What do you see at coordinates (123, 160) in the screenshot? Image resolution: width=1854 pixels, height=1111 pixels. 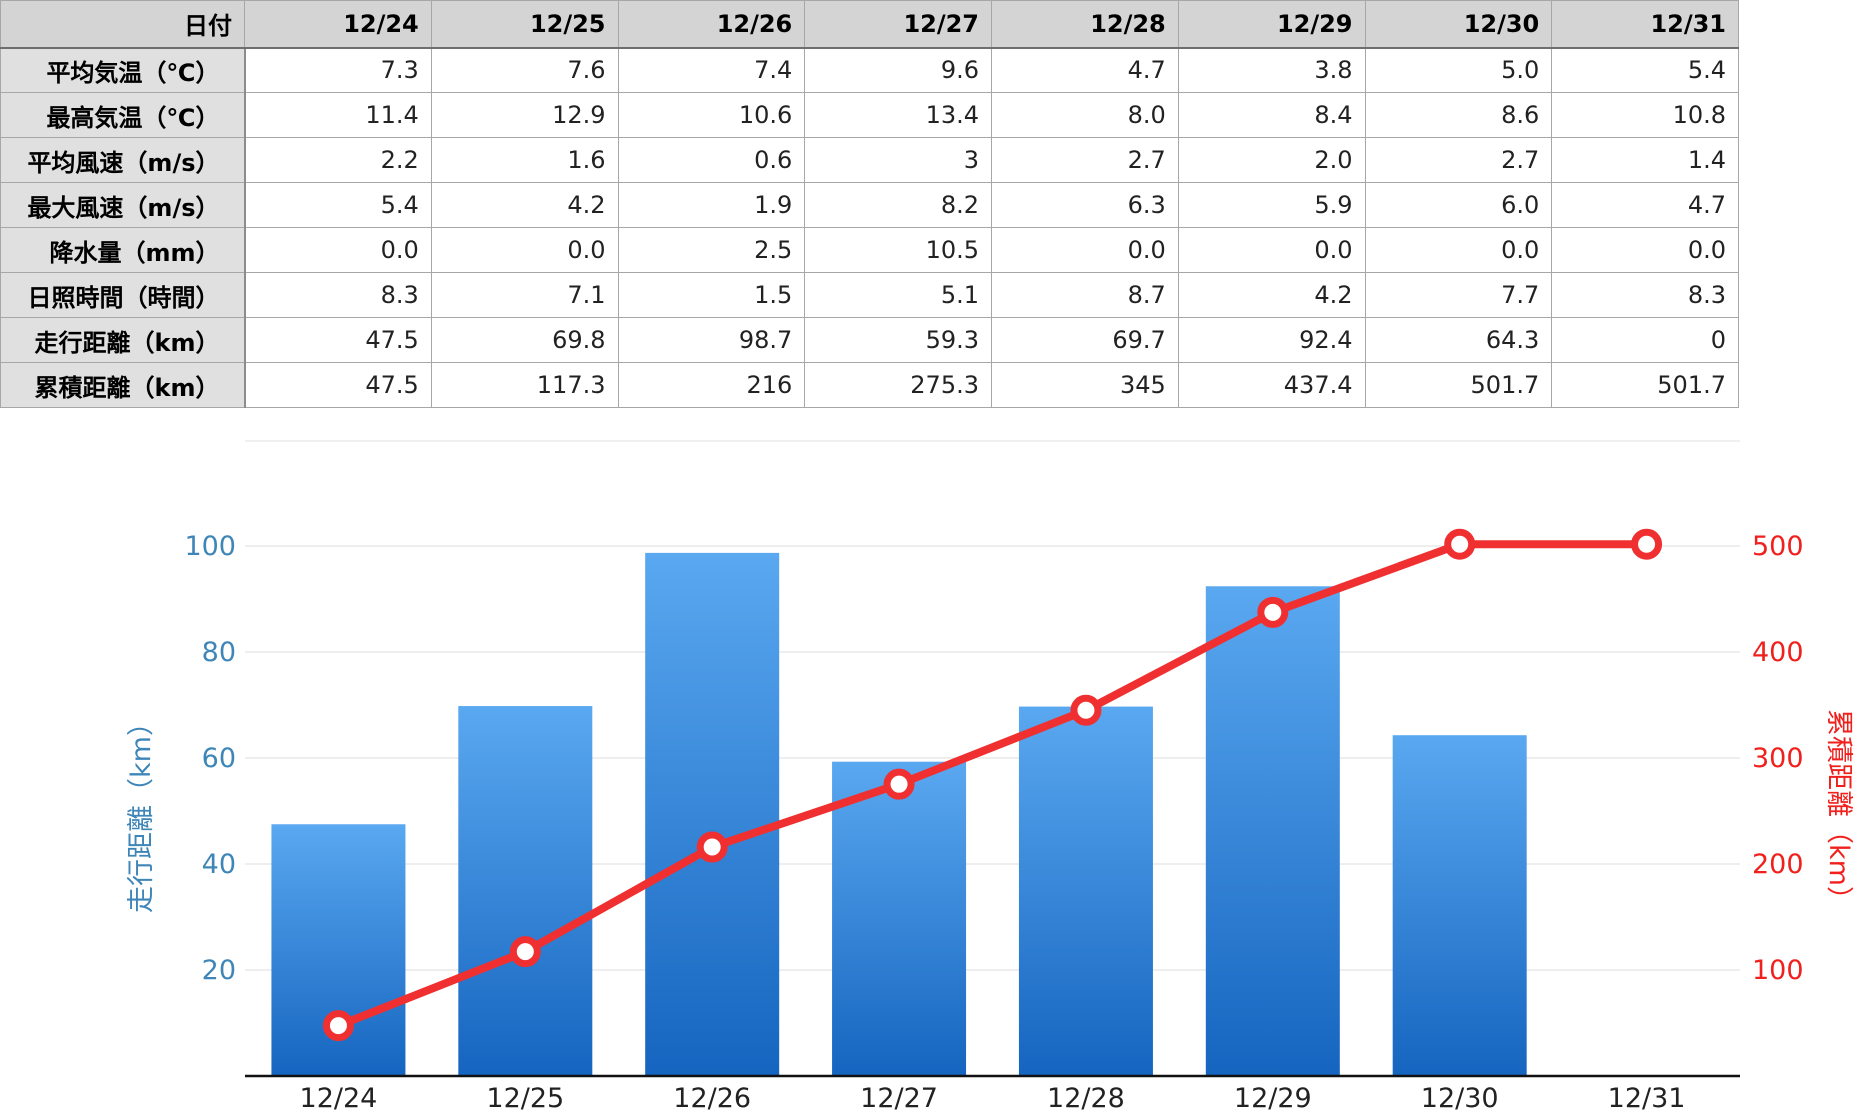 I see `row-label: 平均風速（m/s）` at bounding box center [123, 160].